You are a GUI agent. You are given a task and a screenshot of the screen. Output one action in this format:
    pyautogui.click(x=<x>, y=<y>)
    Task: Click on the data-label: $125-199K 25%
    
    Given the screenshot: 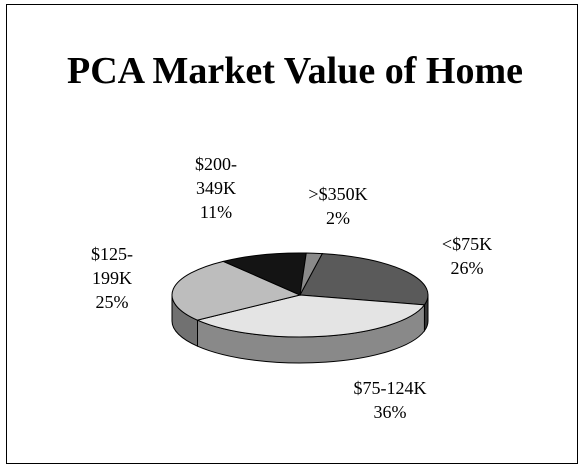 What is the action you would take?
    pyautogui.click(x=112, y=278)
    